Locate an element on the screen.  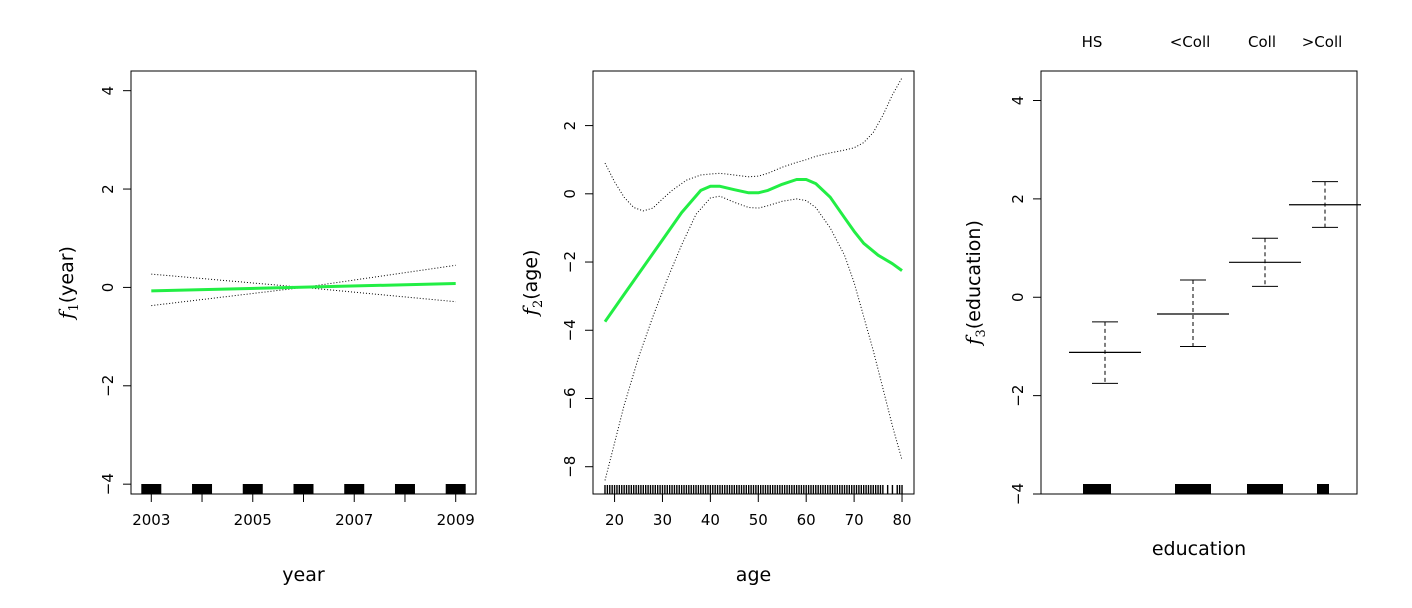
education-ylabel-sub: 3 is located at coordinates (981, 333).